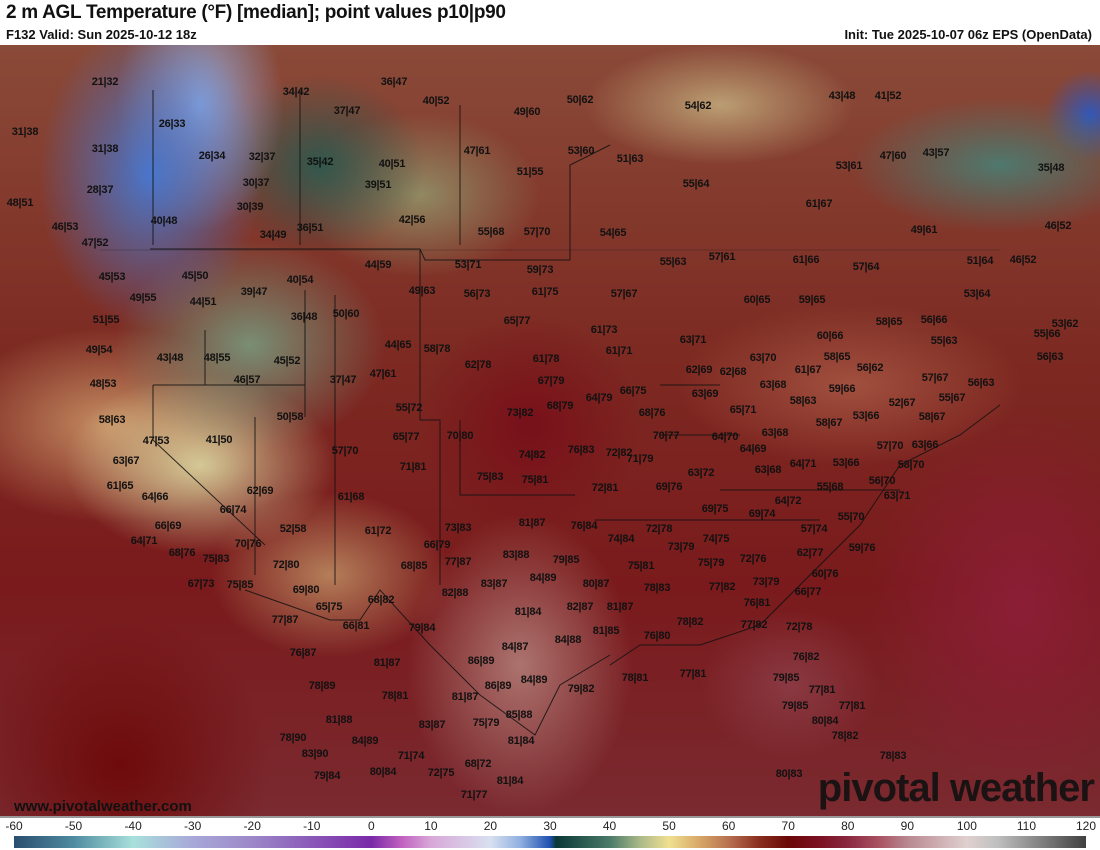 This screenshot has height=850, width=1100. I want to click on point-value-label: 66|74, so click(233, 510).